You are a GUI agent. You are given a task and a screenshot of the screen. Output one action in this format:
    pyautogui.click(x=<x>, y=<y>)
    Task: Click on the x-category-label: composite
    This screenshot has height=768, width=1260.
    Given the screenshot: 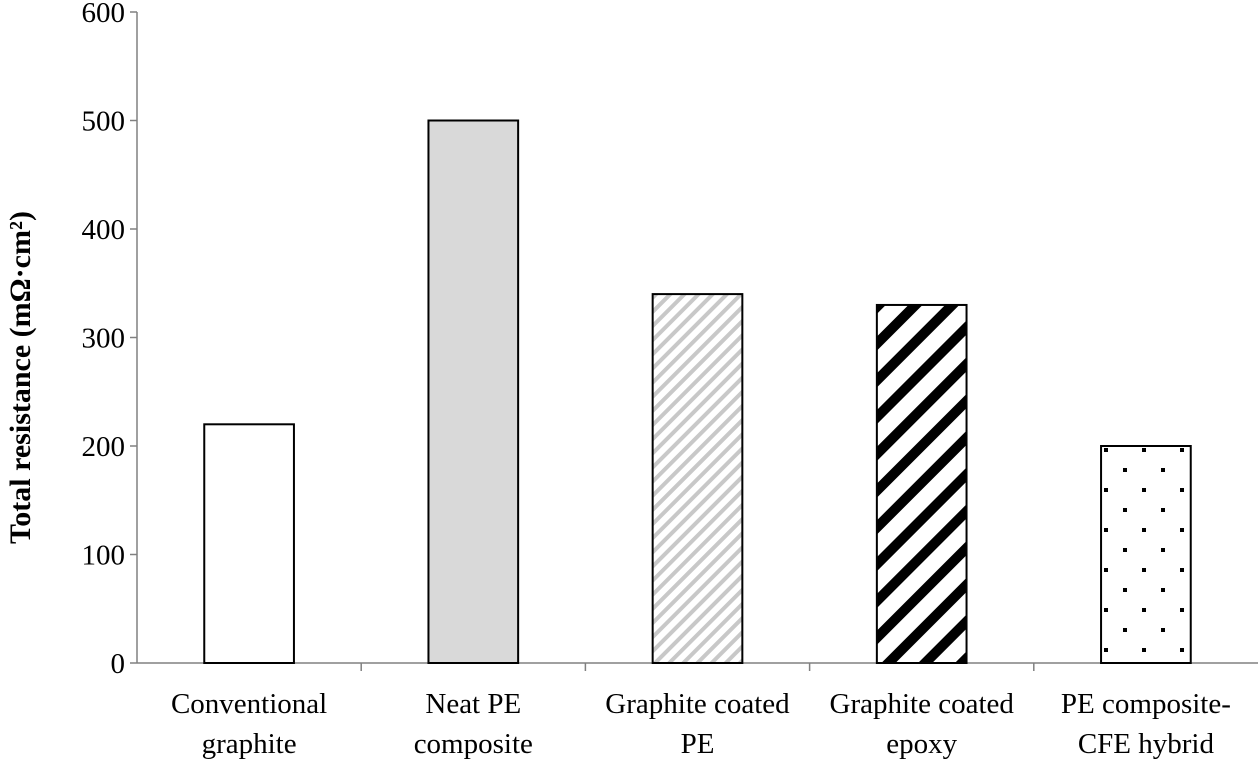 What is the action you would take?
    pyautogui.click(x=473, y=744)
    